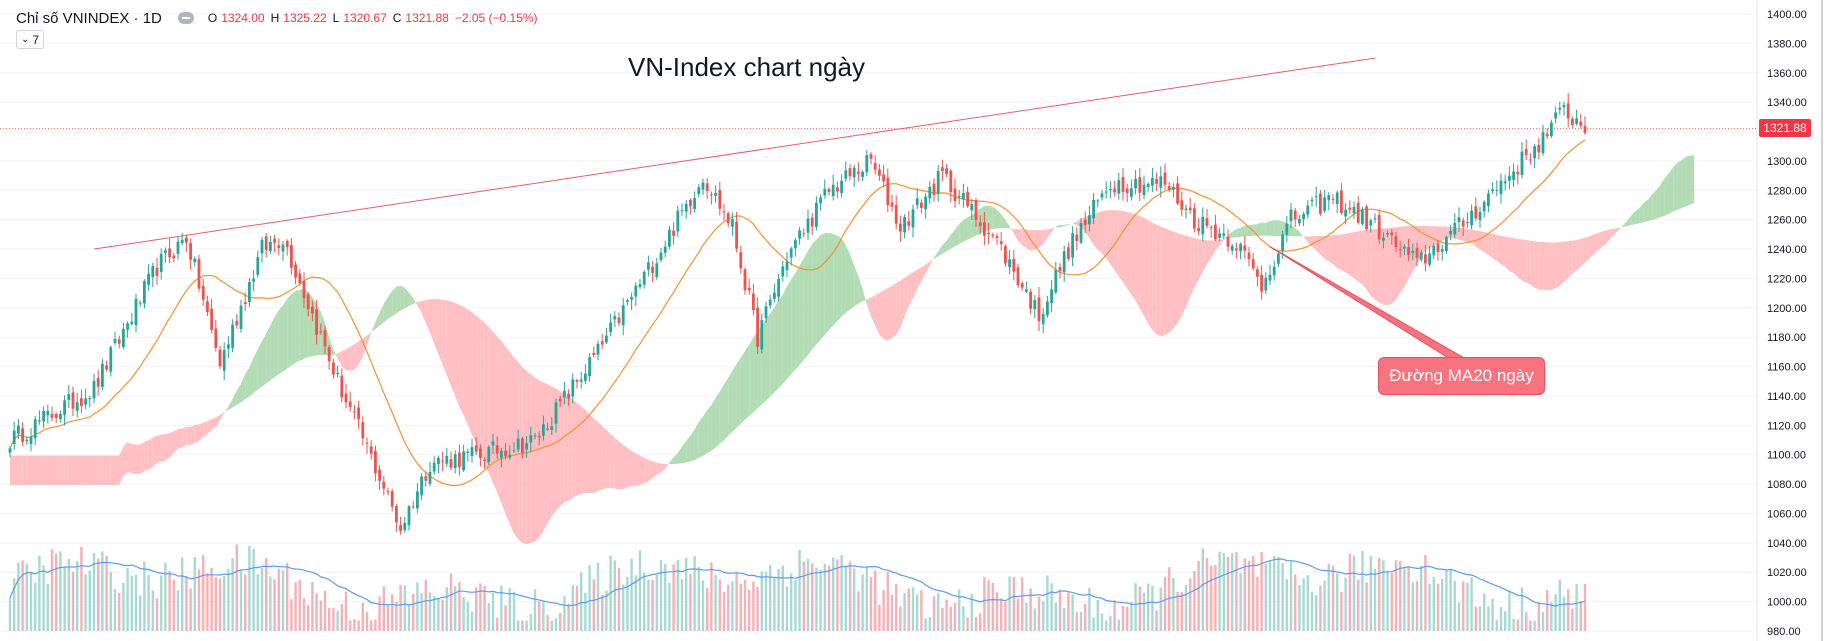 The height and width of the screenshot is (641, 1831). Describe the element at coordinates (30, 39) in the screenshot. I see `indicators-collapse-button: ⌄ 7` at that location.